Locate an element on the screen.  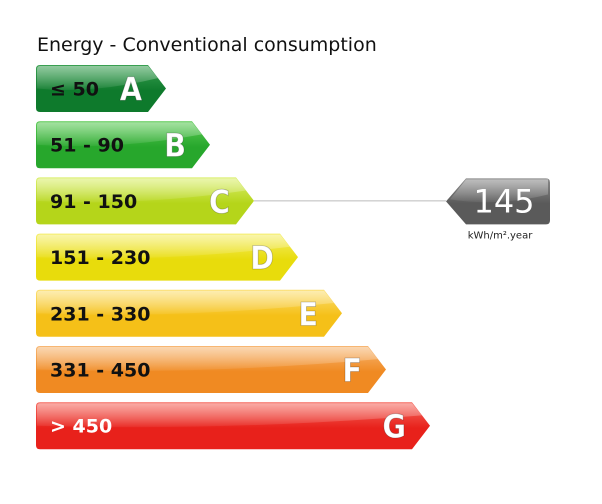
energy-class-letter: D is located at coordinates (262, 258).